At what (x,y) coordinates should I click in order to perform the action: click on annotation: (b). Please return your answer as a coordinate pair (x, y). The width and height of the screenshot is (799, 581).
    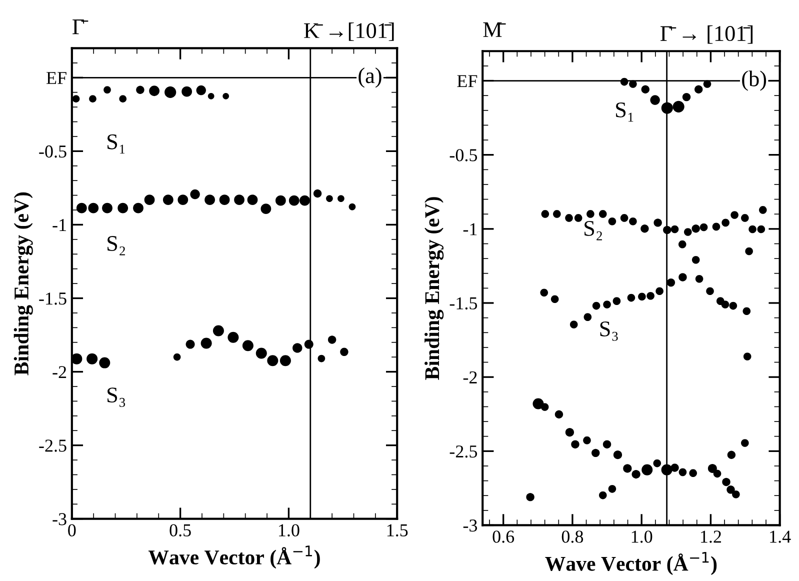
    Looking at the image, I should click on (754, 80).